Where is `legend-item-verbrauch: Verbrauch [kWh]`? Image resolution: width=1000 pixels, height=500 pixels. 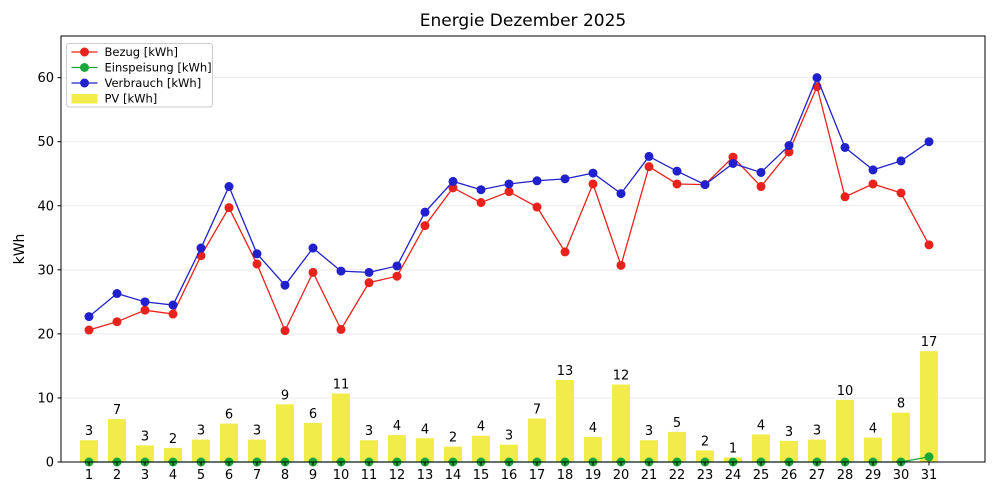
legend-item-verbrauch: Verbrauch [kWh] is located at coordinates (136, 83).